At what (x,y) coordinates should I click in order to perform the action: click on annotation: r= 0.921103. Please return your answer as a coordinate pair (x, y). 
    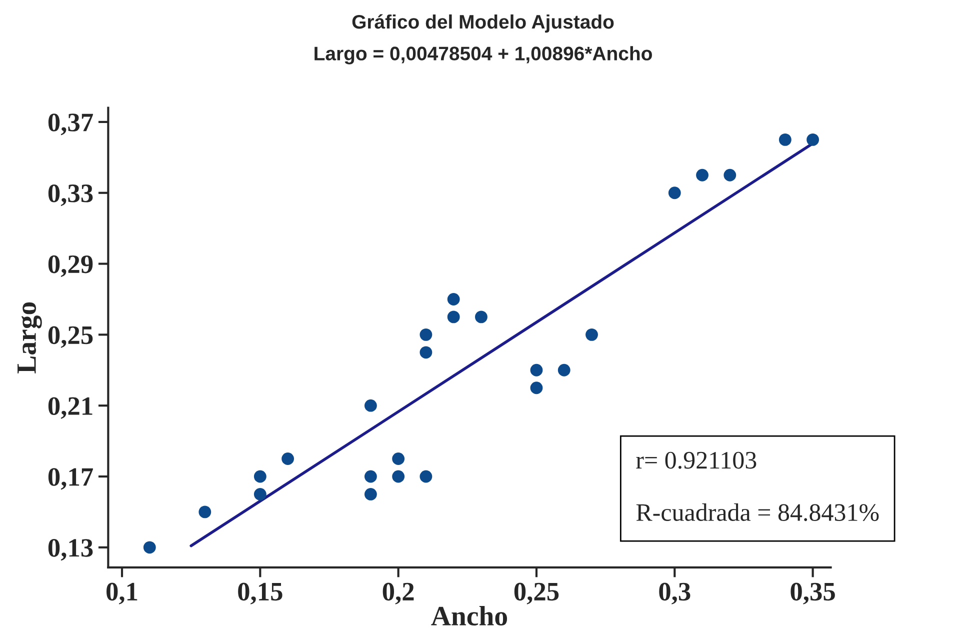
    Looking at the image, I should click on (696, 460).